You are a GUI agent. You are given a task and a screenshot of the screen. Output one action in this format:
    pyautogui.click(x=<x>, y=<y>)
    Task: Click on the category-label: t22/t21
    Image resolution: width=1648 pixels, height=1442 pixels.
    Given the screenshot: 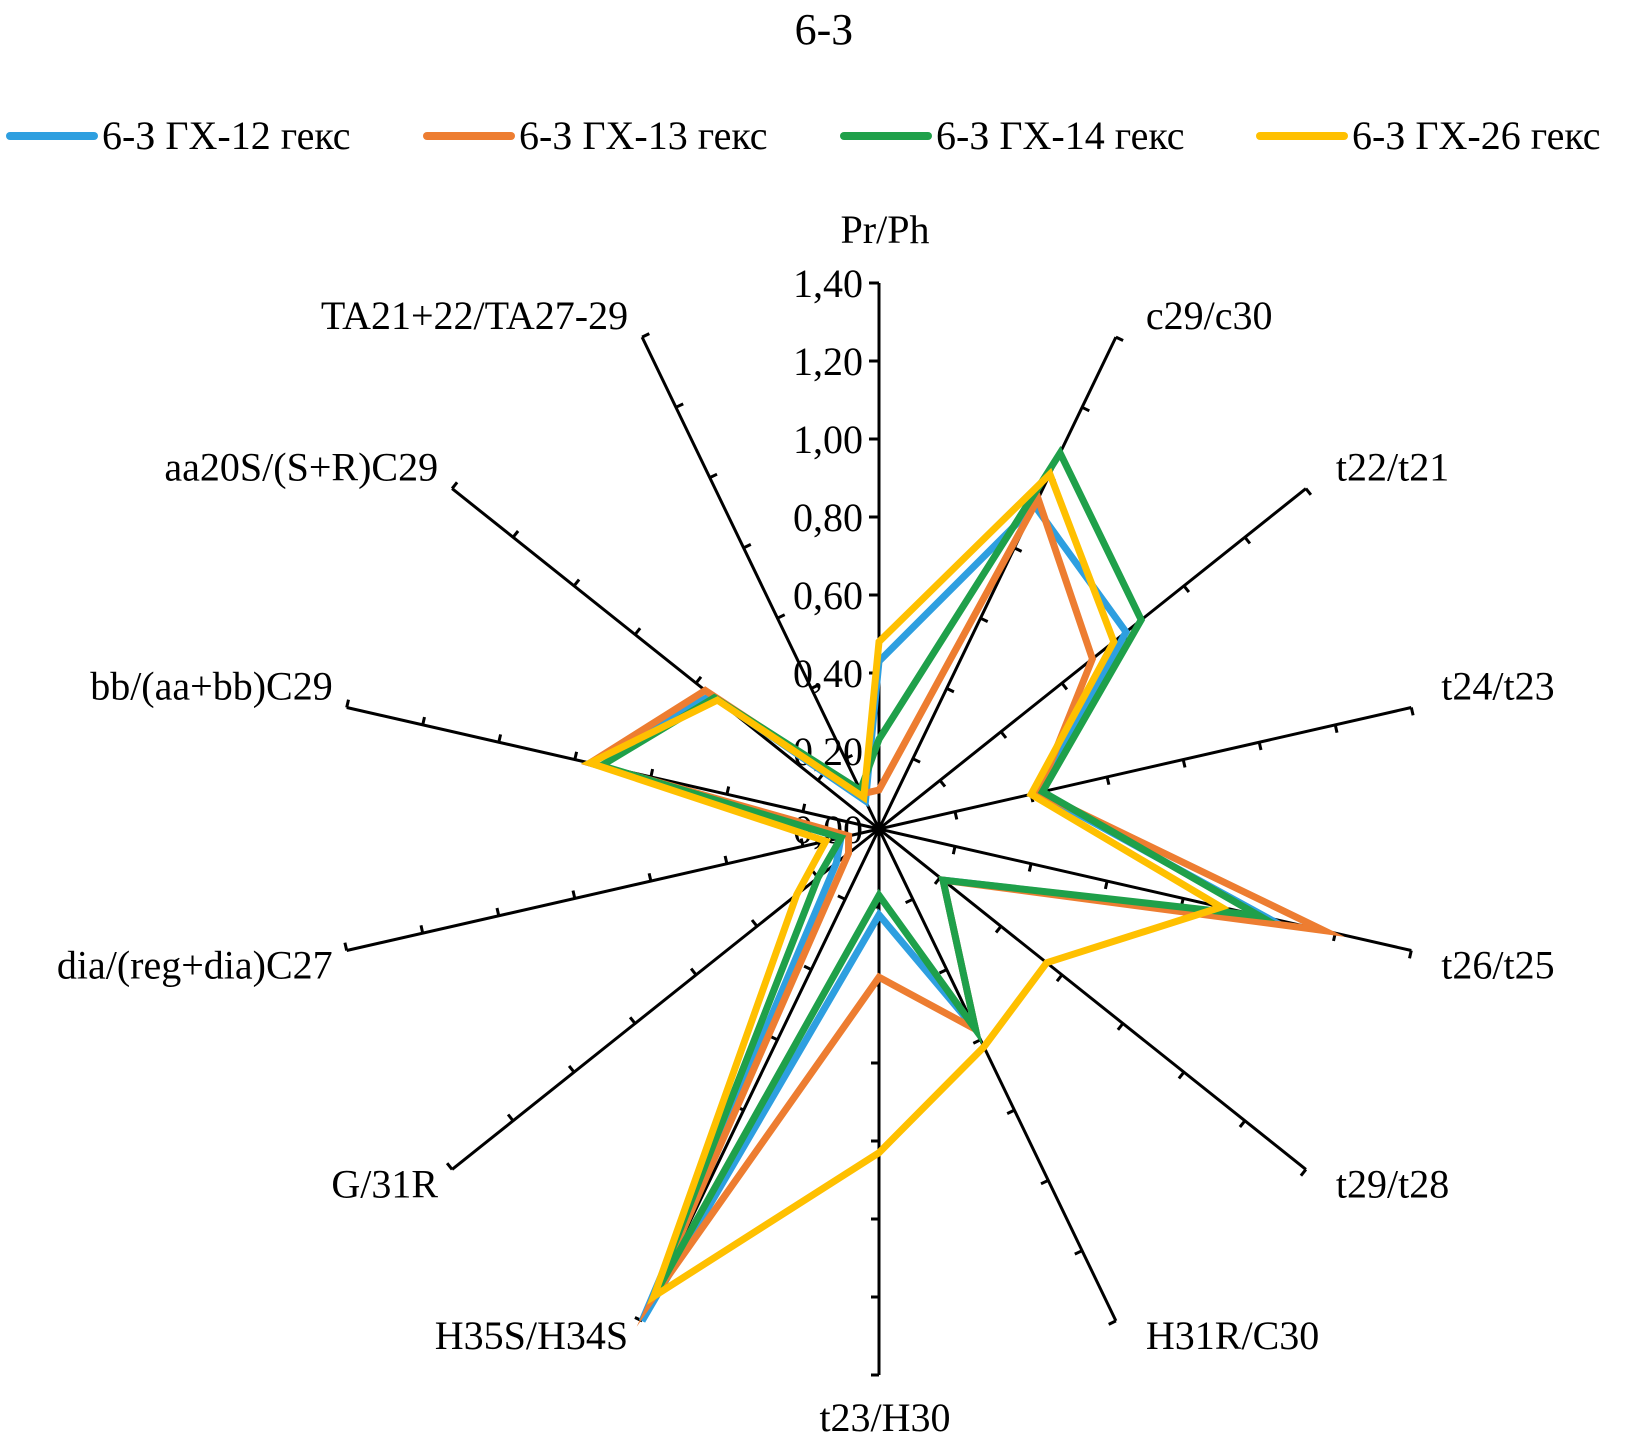 What is the action you would take?
    pyautogui.click(x=1392, y=467)
    